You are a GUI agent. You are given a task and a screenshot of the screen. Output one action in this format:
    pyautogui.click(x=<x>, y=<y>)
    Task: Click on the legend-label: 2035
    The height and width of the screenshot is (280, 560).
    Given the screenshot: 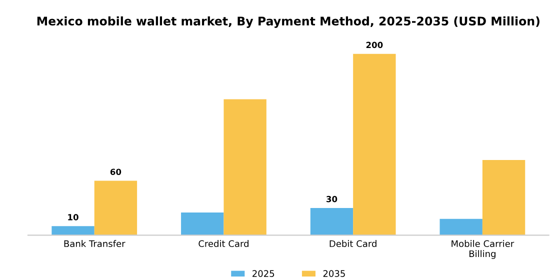 What is the action you would take?
    pyautogui.click(x=334, y=273)
    